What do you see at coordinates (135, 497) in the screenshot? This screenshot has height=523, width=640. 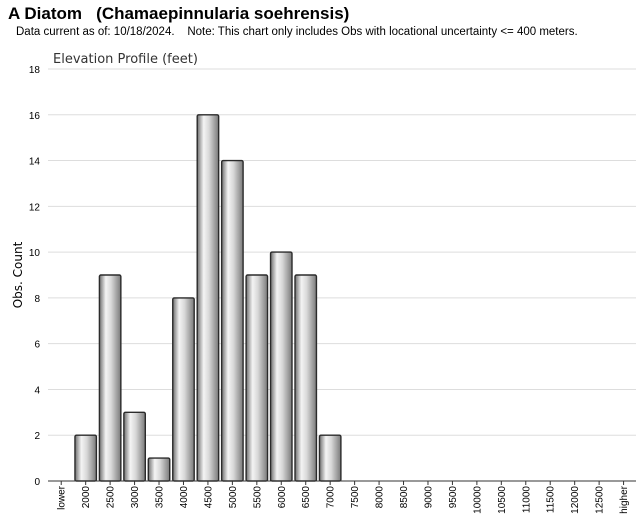 I see `x-tick-label: 3000` at bounding box center [135, 497].